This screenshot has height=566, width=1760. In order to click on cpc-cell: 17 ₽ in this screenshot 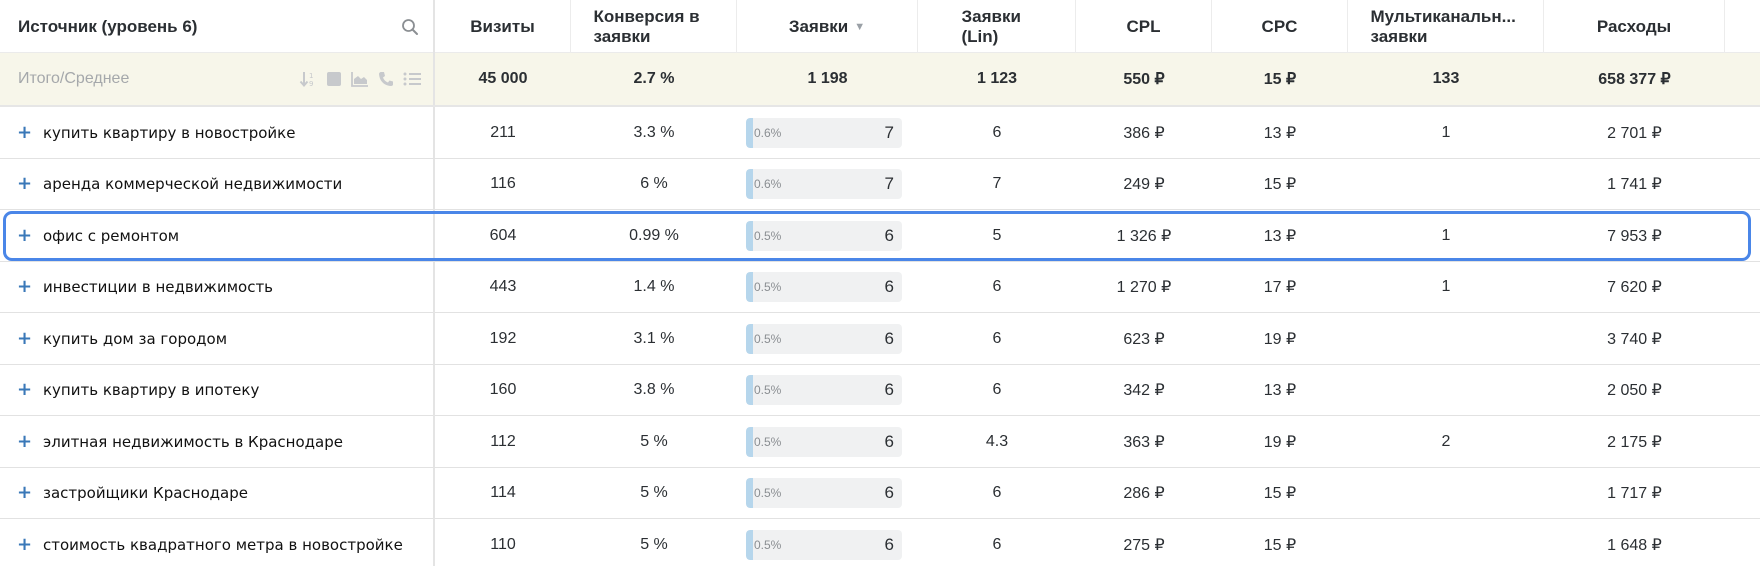, I will do `click(1280, 287)`.